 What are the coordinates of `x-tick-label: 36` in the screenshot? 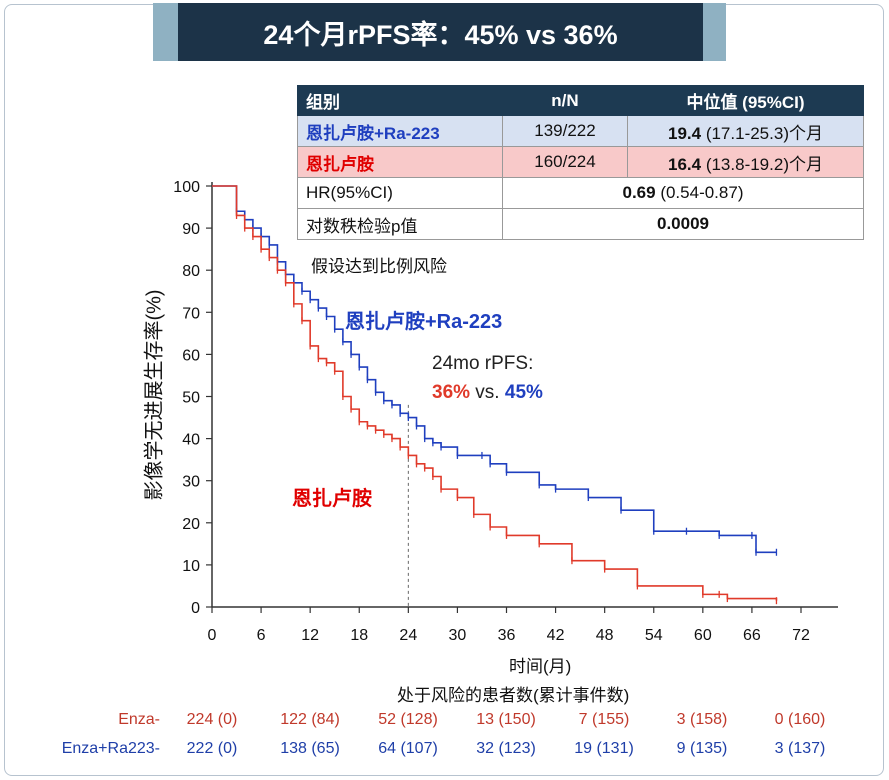 It's located at (507, 635).